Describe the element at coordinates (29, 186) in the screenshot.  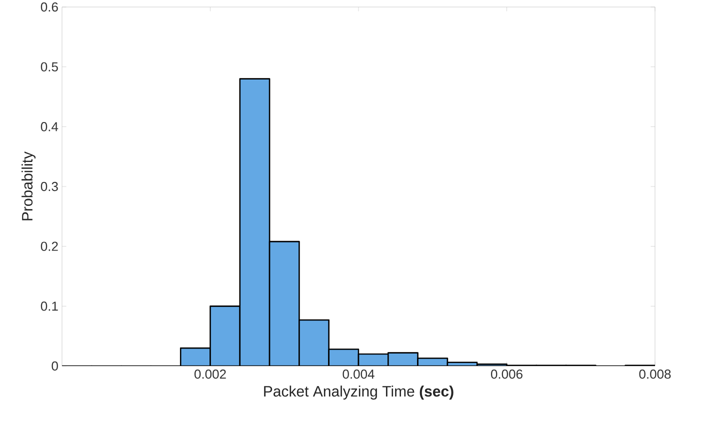
I see `y-axis-title: Probability` at that location.